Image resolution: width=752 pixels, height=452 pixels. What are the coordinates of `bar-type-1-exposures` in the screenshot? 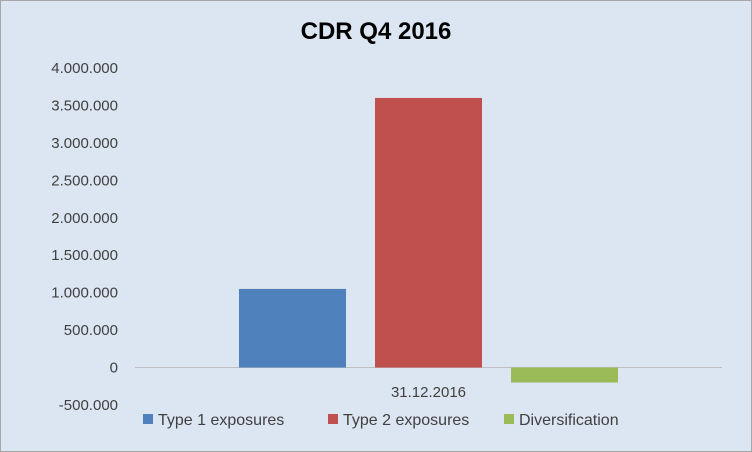 It's located at (292, 328).